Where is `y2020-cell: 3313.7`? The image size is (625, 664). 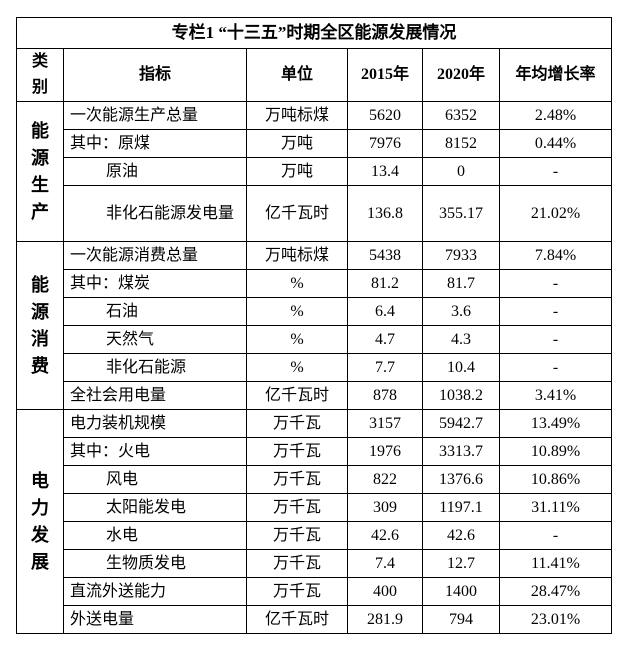
y2020-cell: 3313.7 is located at coordinates (461, 451).